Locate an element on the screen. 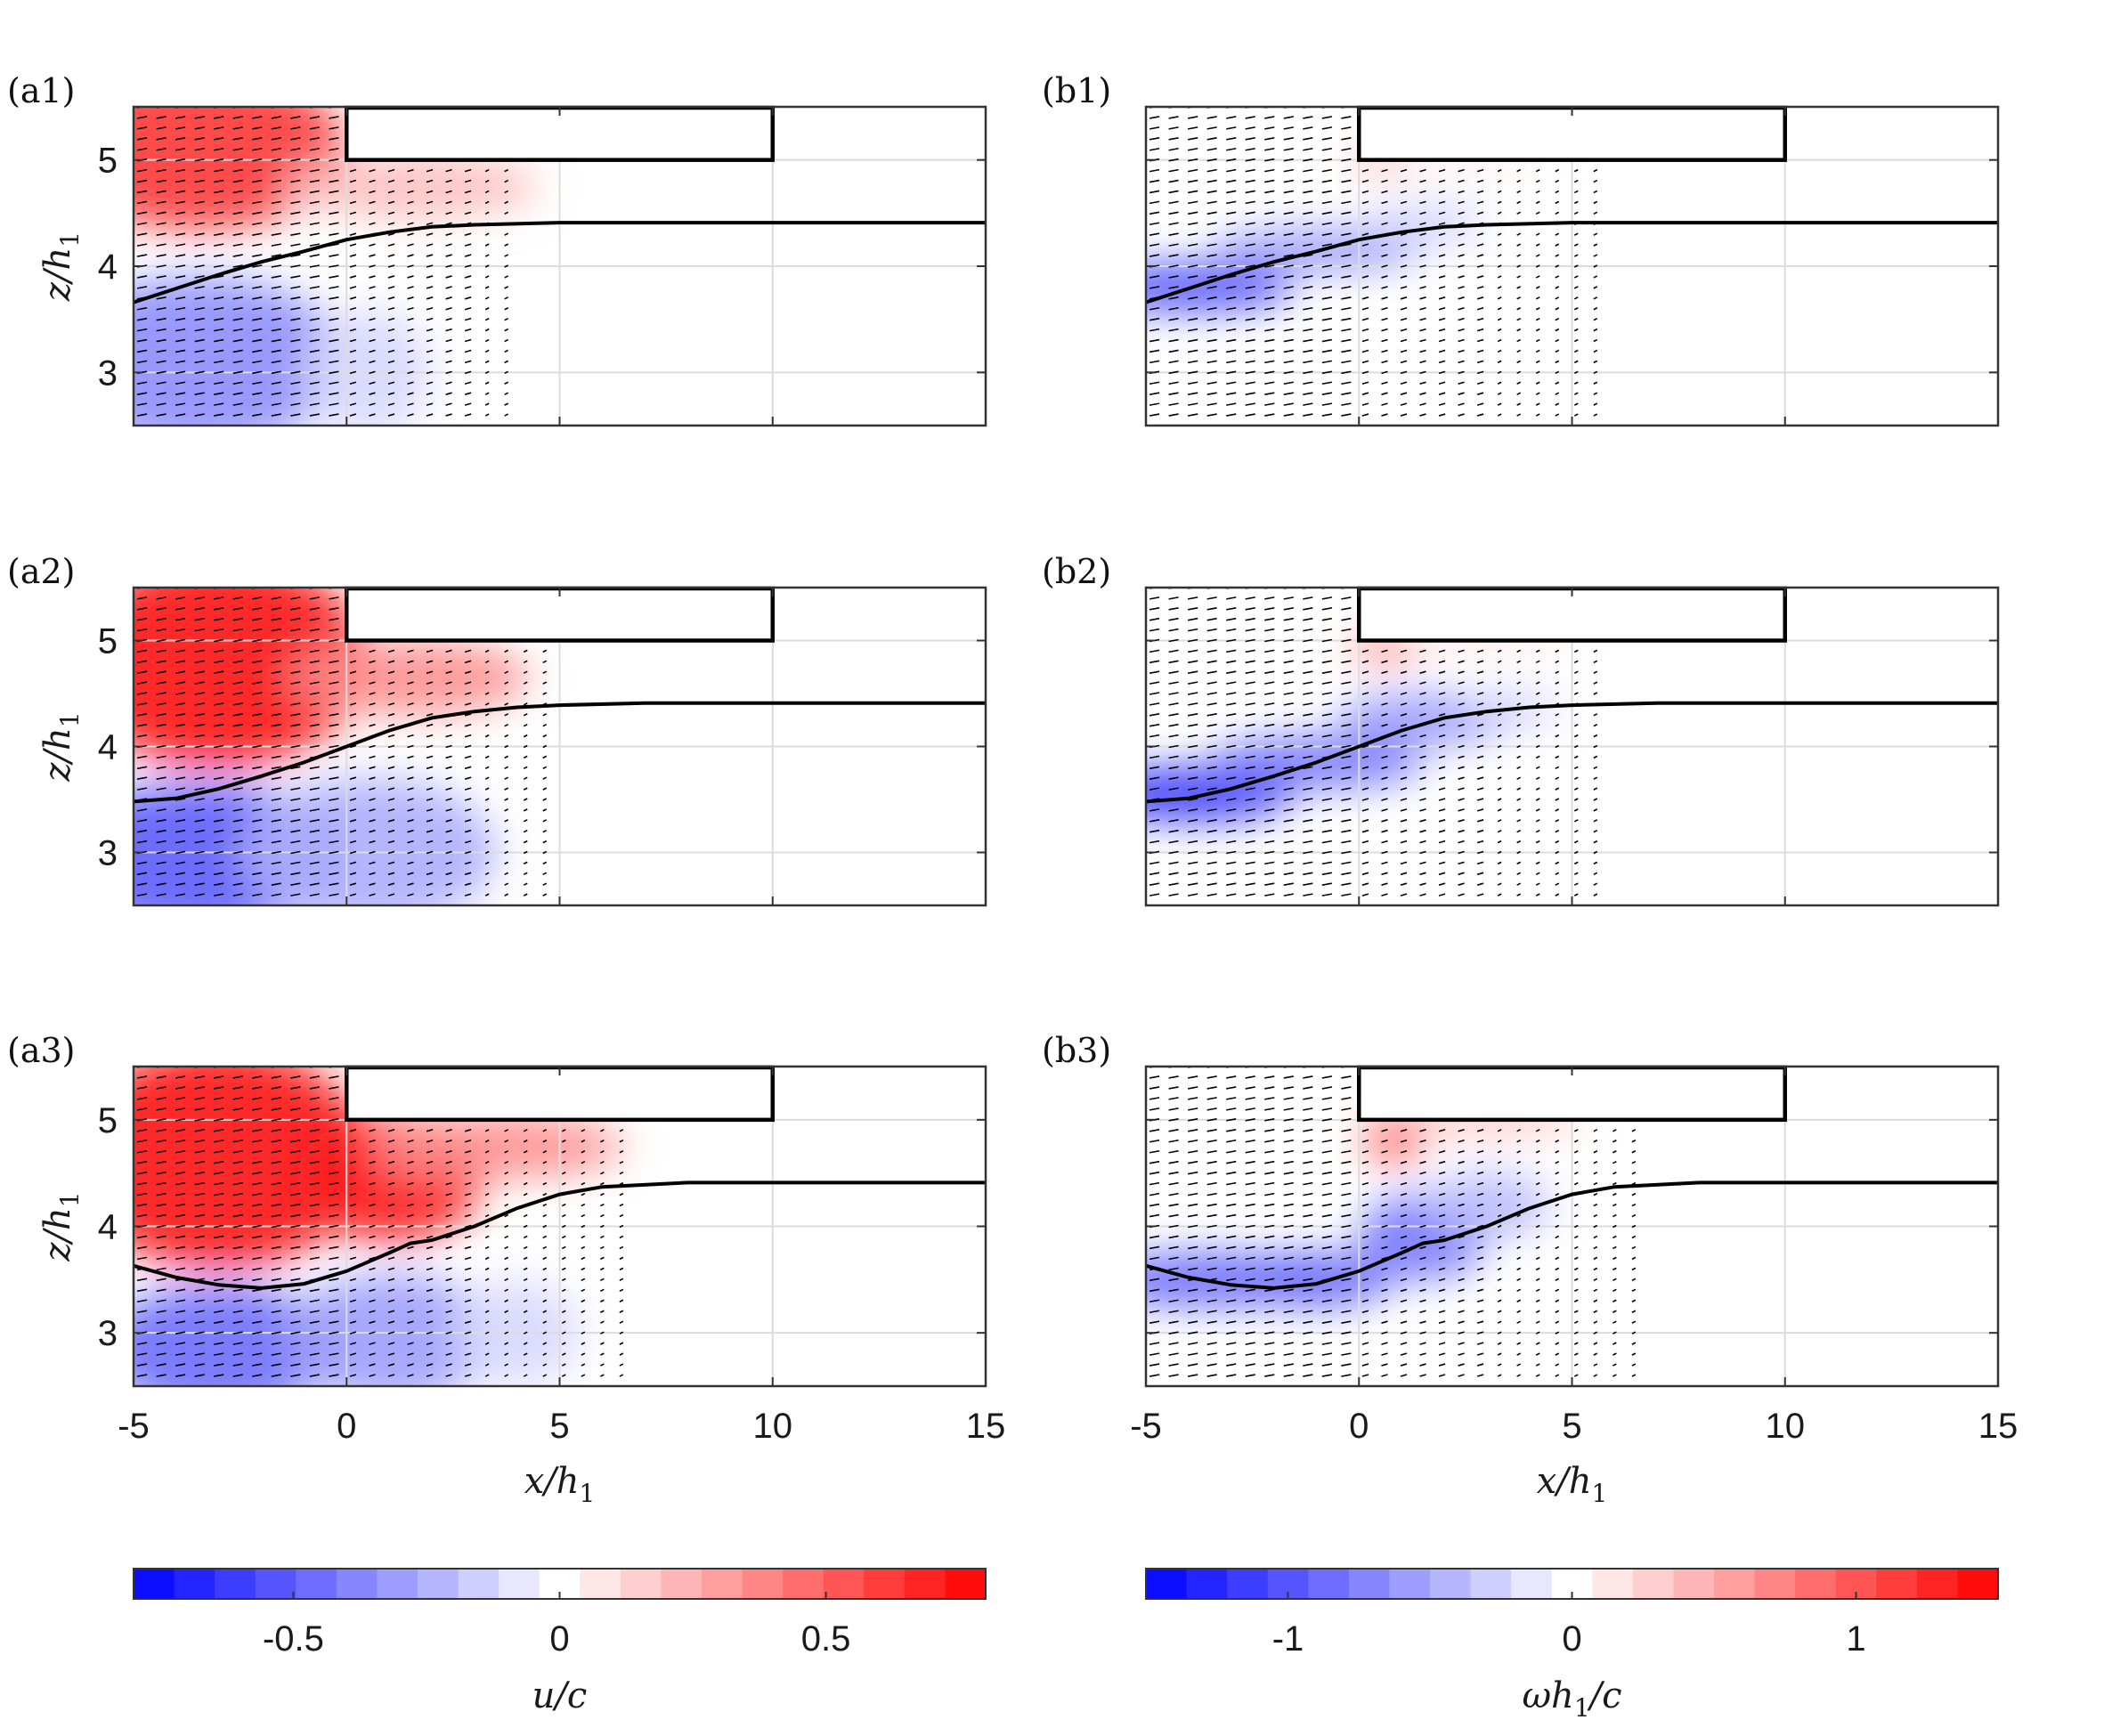 This screenshot has width=2104, height=1736. field-blob is located at coordinates (410, 186).